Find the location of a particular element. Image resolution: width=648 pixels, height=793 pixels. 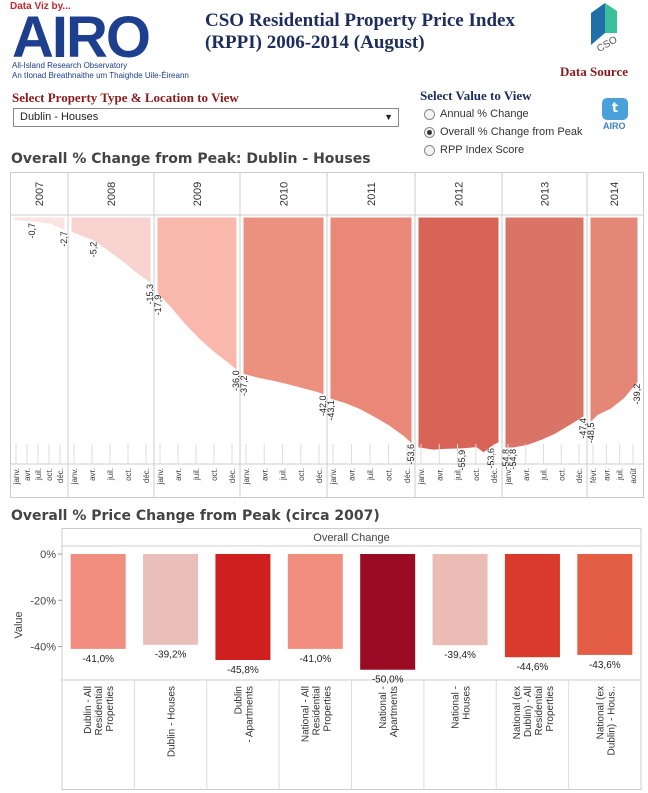

month-label: févr. is located at coordinates (593, 475).